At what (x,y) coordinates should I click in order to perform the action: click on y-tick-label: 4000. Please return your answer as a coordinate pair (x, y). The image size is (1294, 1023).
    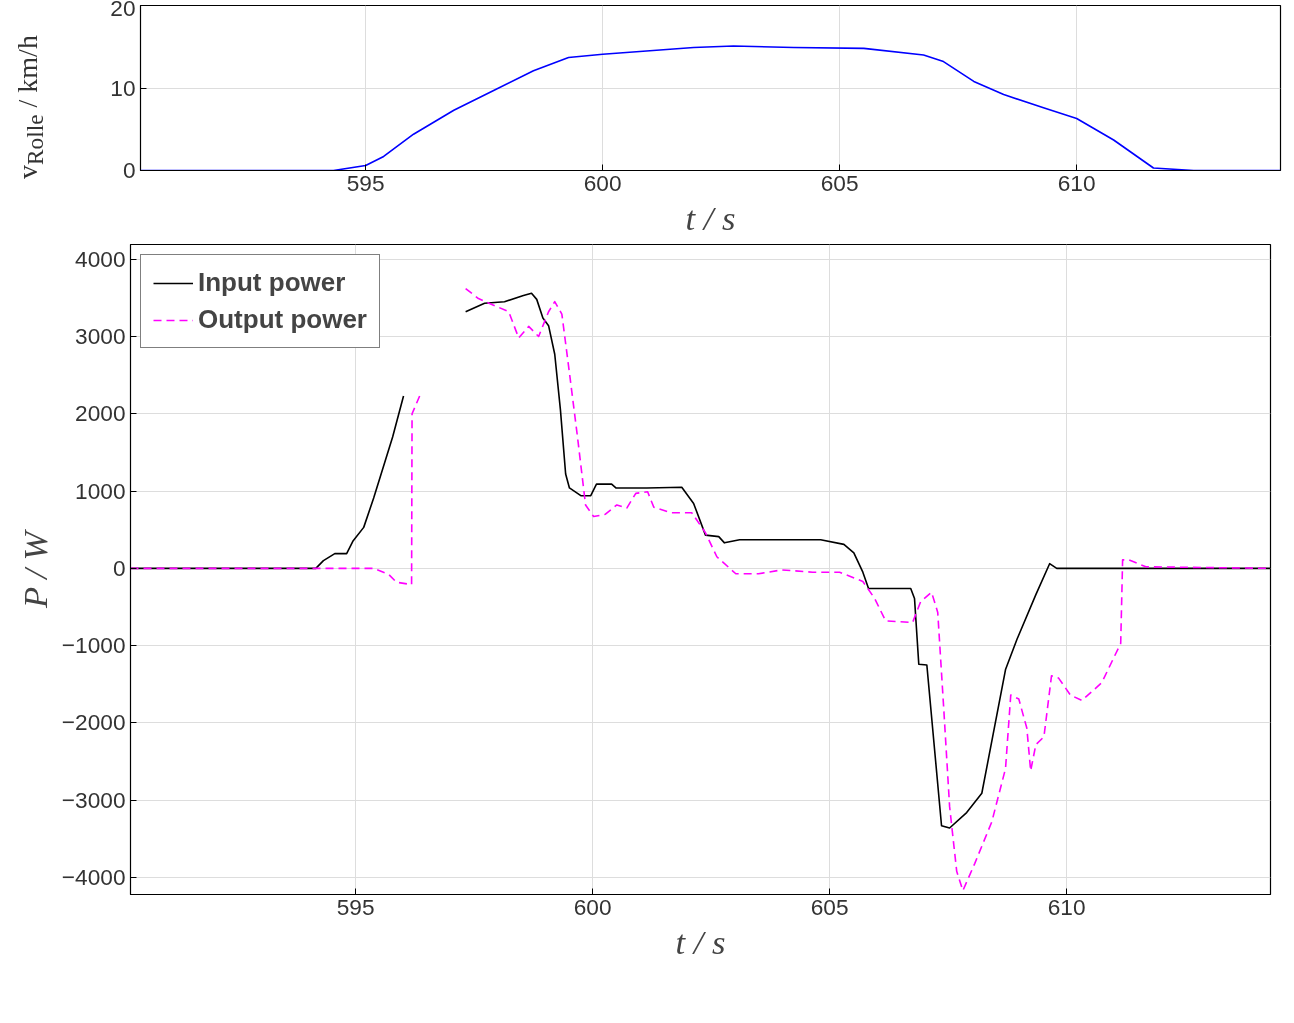
    Looking at the image, I should click on (100, 258).